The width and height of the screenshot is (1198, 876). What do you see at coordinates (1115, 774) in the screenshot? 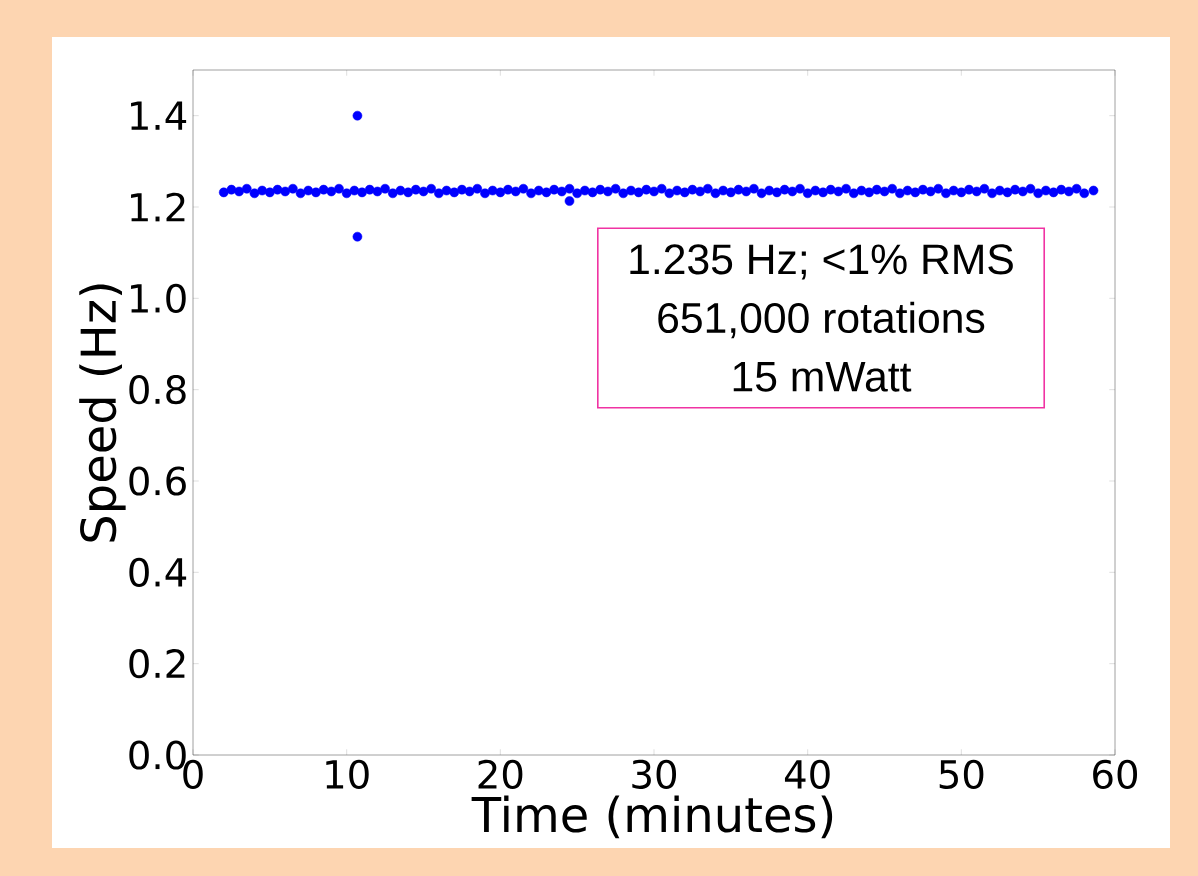
I see `x-tick-label: 60` at bounding box center [1115, 774].